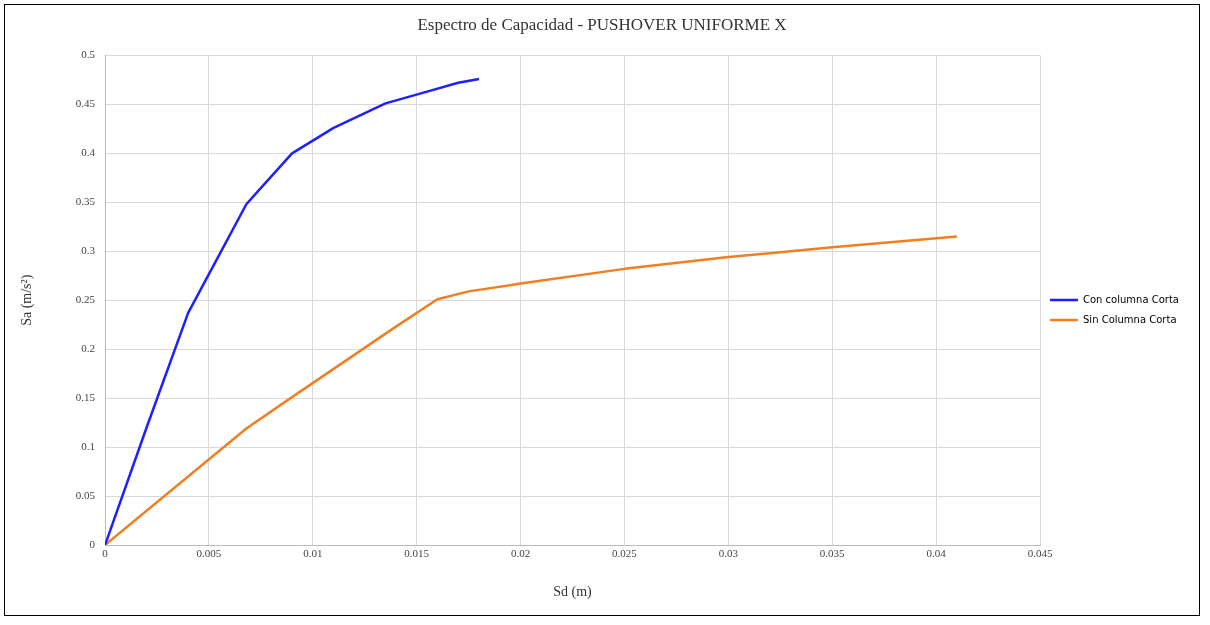  I want to click on y-tick-label: 0.35, so click(85, 201).